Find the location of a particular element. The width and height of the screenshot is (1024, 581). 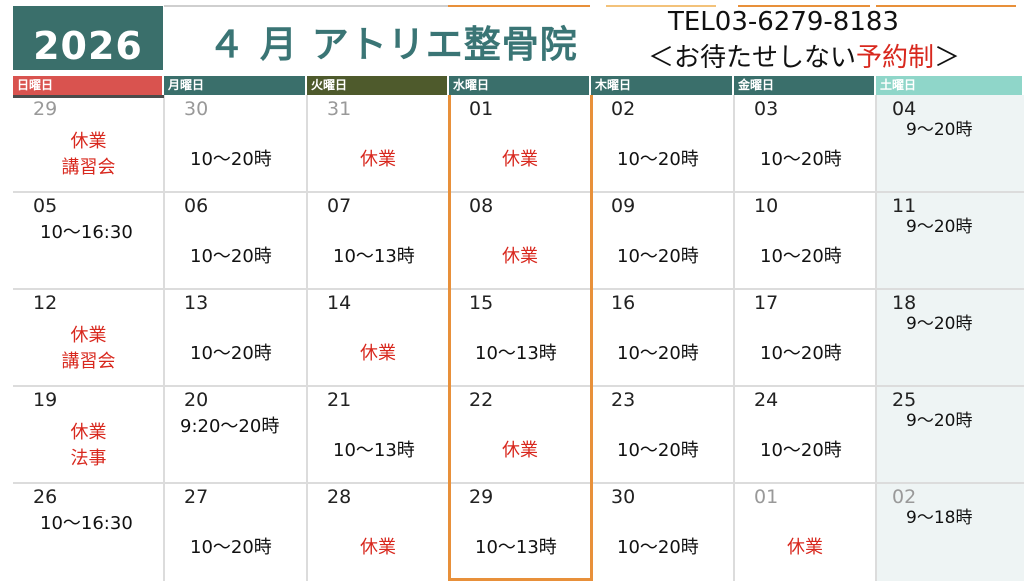

calendar-day: 10 10～20時 is located at coordinates (805, 240).